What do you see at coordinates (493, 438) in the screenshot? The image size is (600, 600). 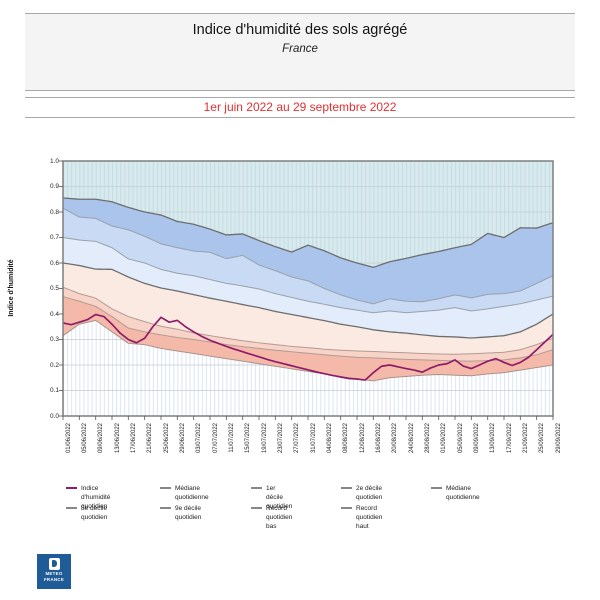 I see `x-tick-label: 13/09/2022` at bounding box center [493, 438].